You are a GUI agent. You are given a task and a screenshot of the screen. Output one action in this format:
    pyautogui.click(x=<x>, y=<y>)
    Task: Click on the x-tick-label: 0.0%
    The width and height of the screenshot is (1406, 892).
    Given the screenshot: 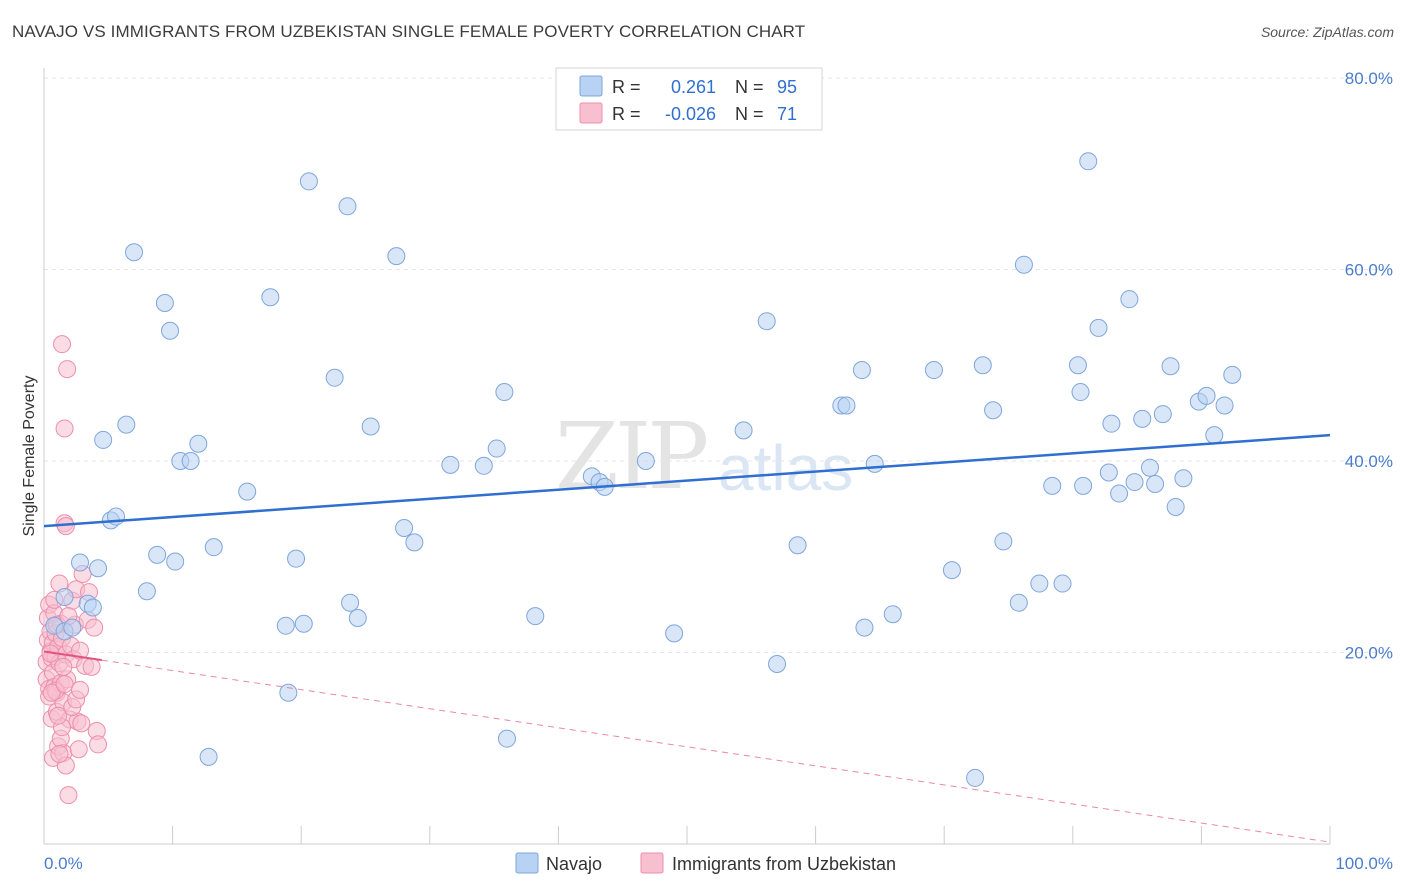 What is the action you would take?
    pyautogui.click(x=63, y=863)
    